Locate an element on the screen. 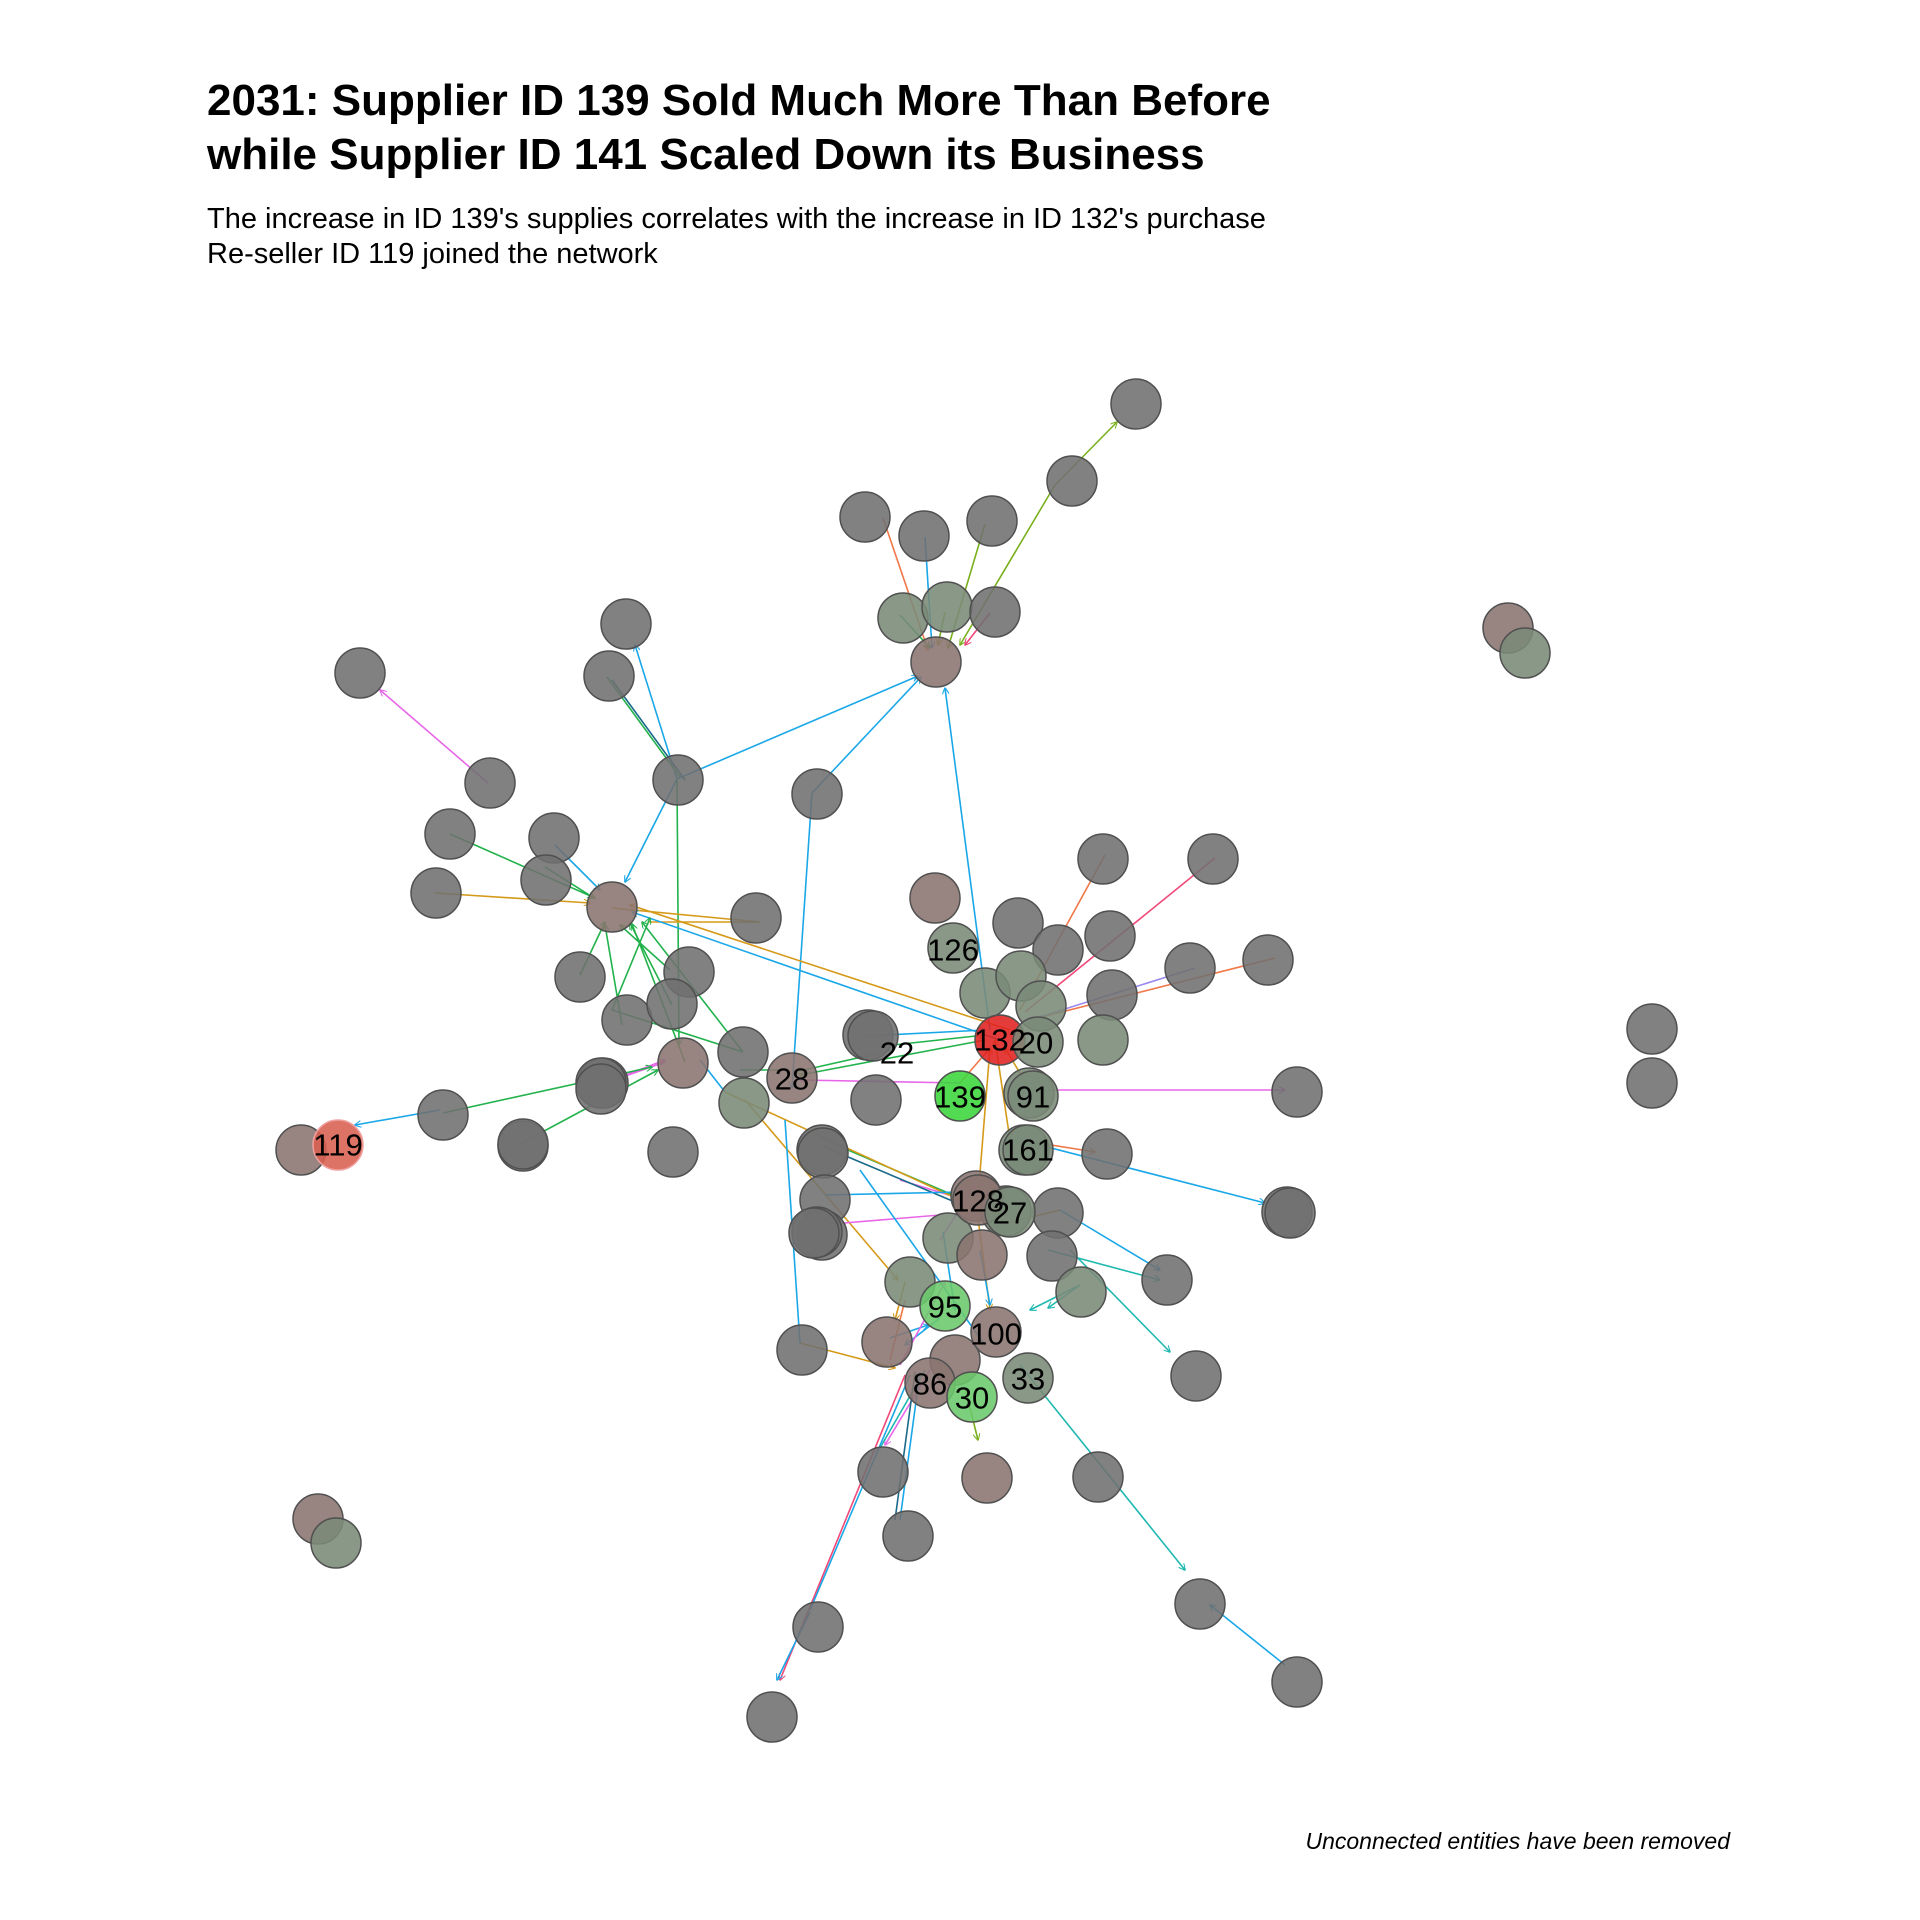 This screenshot has height=1920, width=1920. node-label-91: 91 is located at coordinates (1033, 1097).